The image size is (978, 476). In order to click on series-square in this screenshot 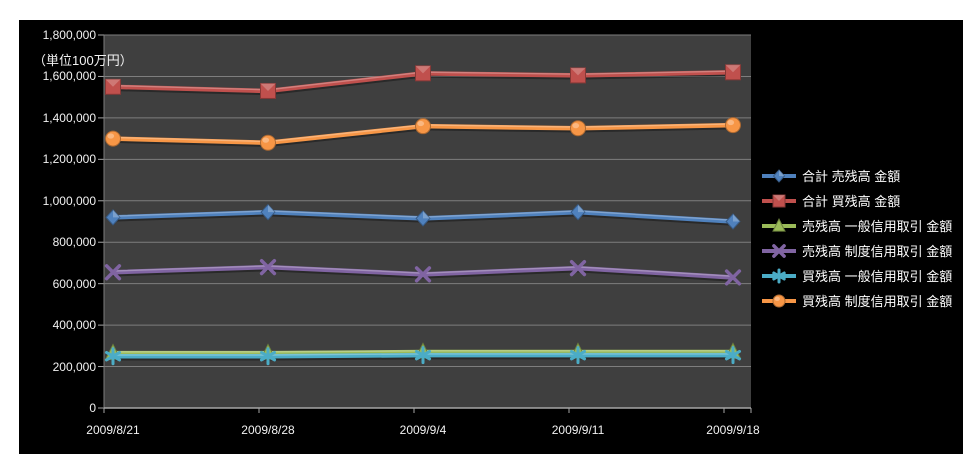, I will do `click(423, 81)`.